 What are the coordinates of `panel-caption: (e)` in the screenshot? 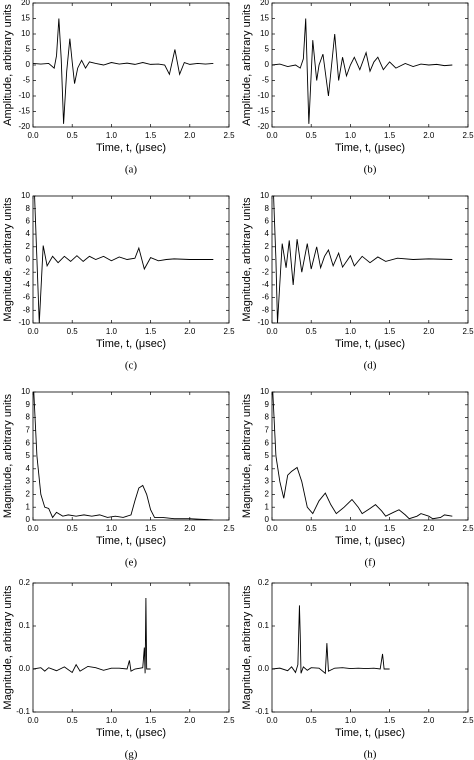 It's located at (131, 563).